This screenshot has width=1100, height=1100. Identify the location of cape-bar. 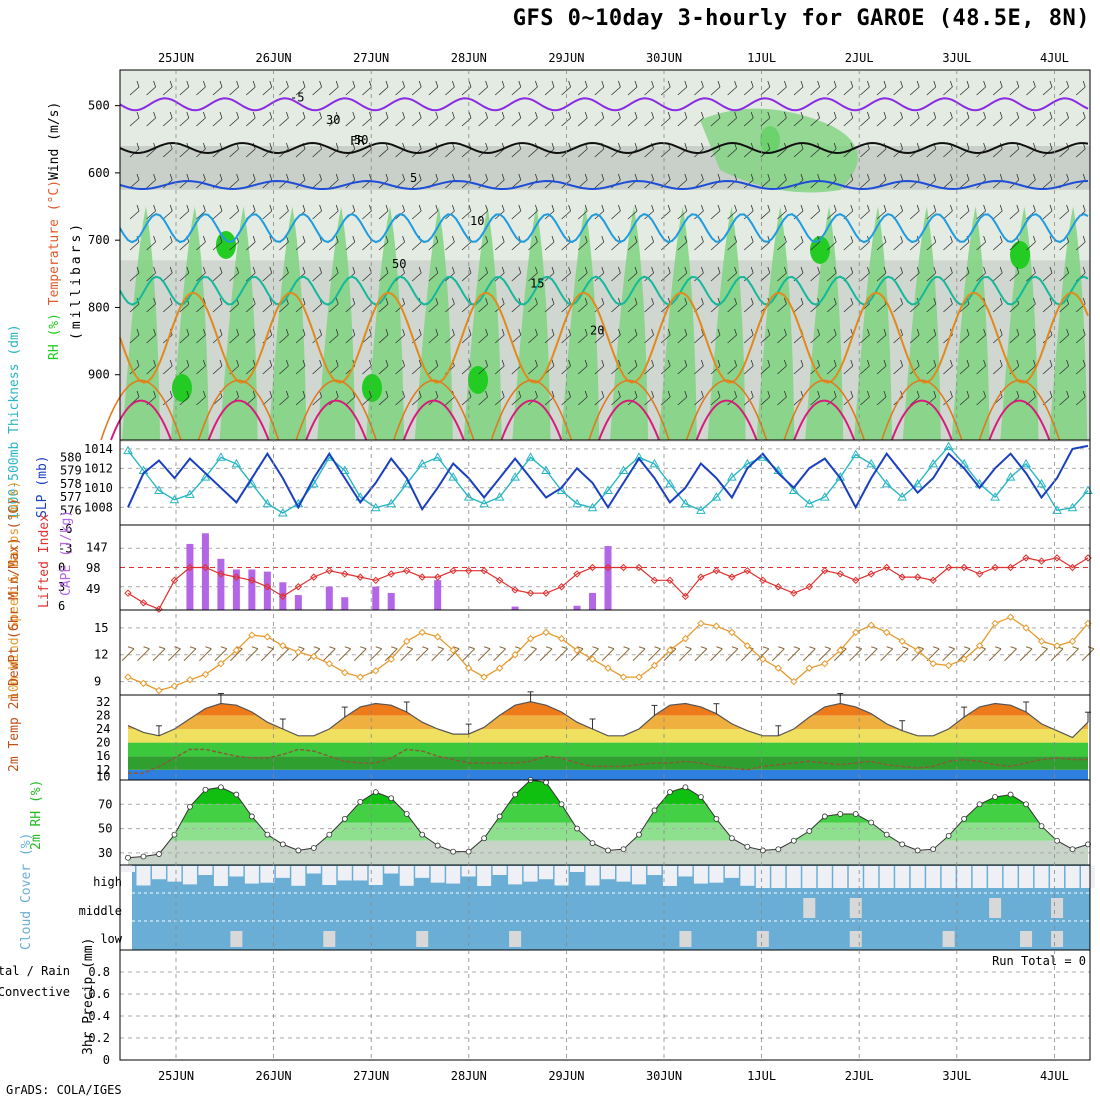
(608, 578).